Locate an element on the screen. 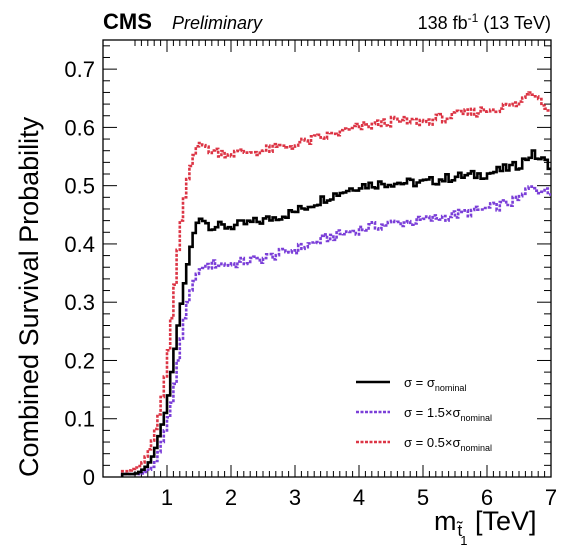 The width and height of the screenshot is (580, 556). preliminary-label: Preliminary is located at coordinates (217, 23).